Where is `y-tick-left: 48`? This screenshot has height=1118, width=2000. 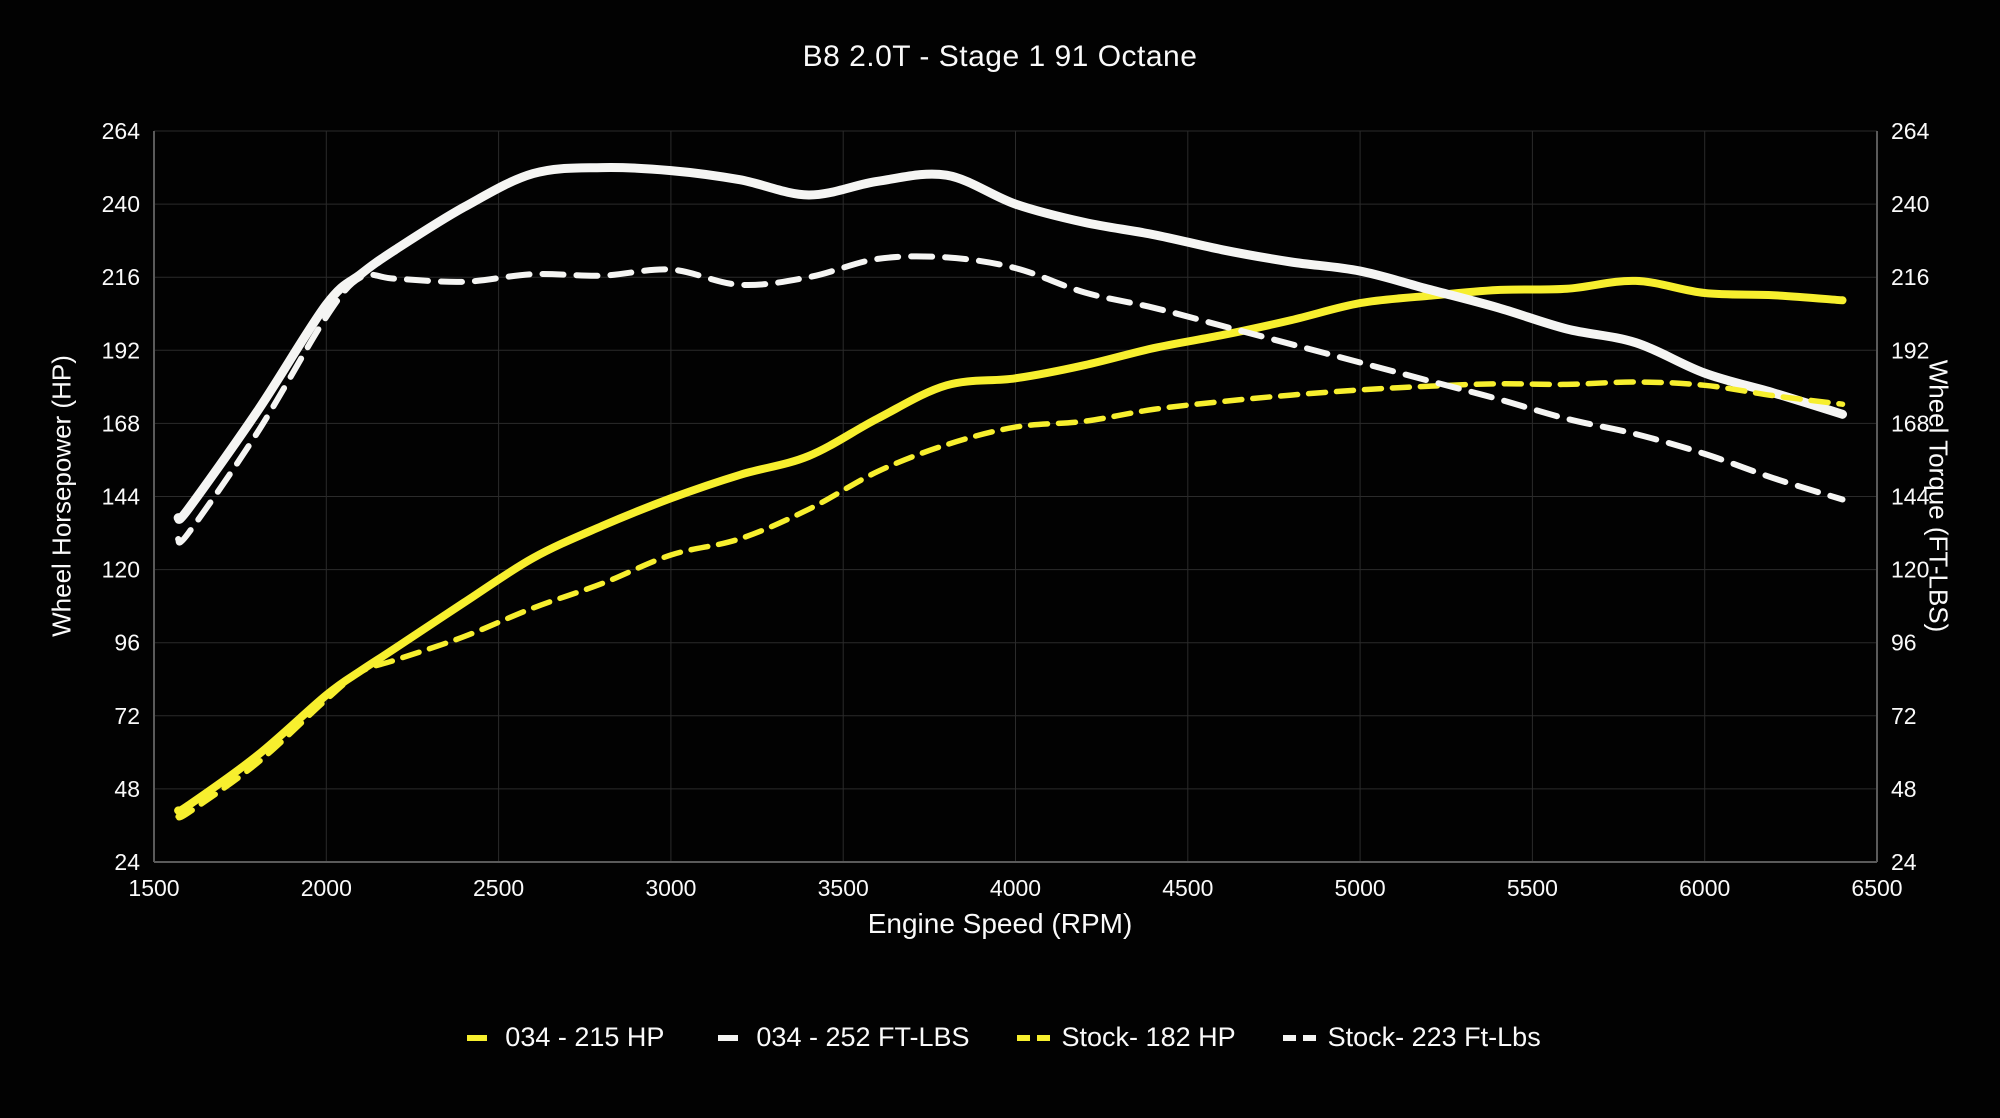 y-tick-left: 48 is located at coordinates (127, 789).